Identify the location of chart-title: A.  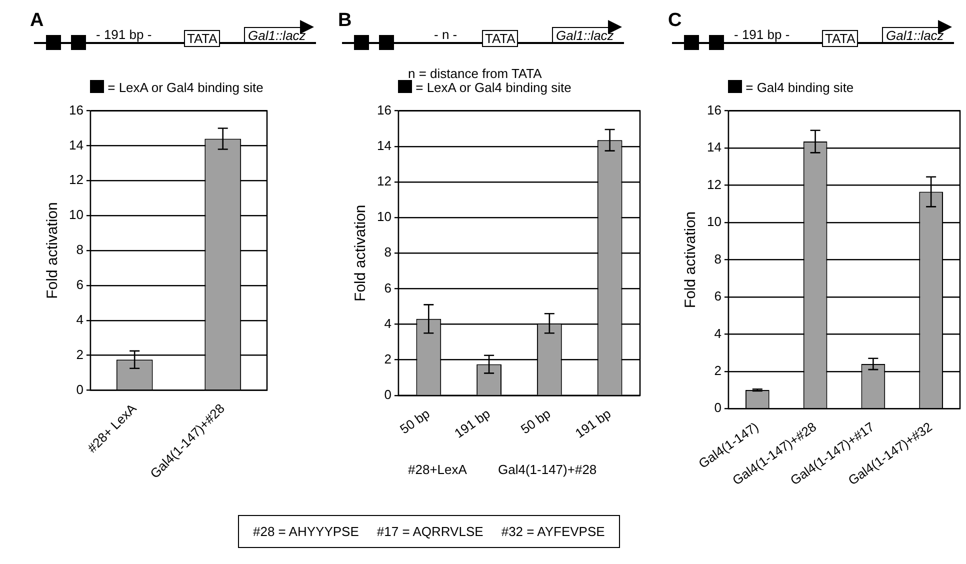
(37, 21).